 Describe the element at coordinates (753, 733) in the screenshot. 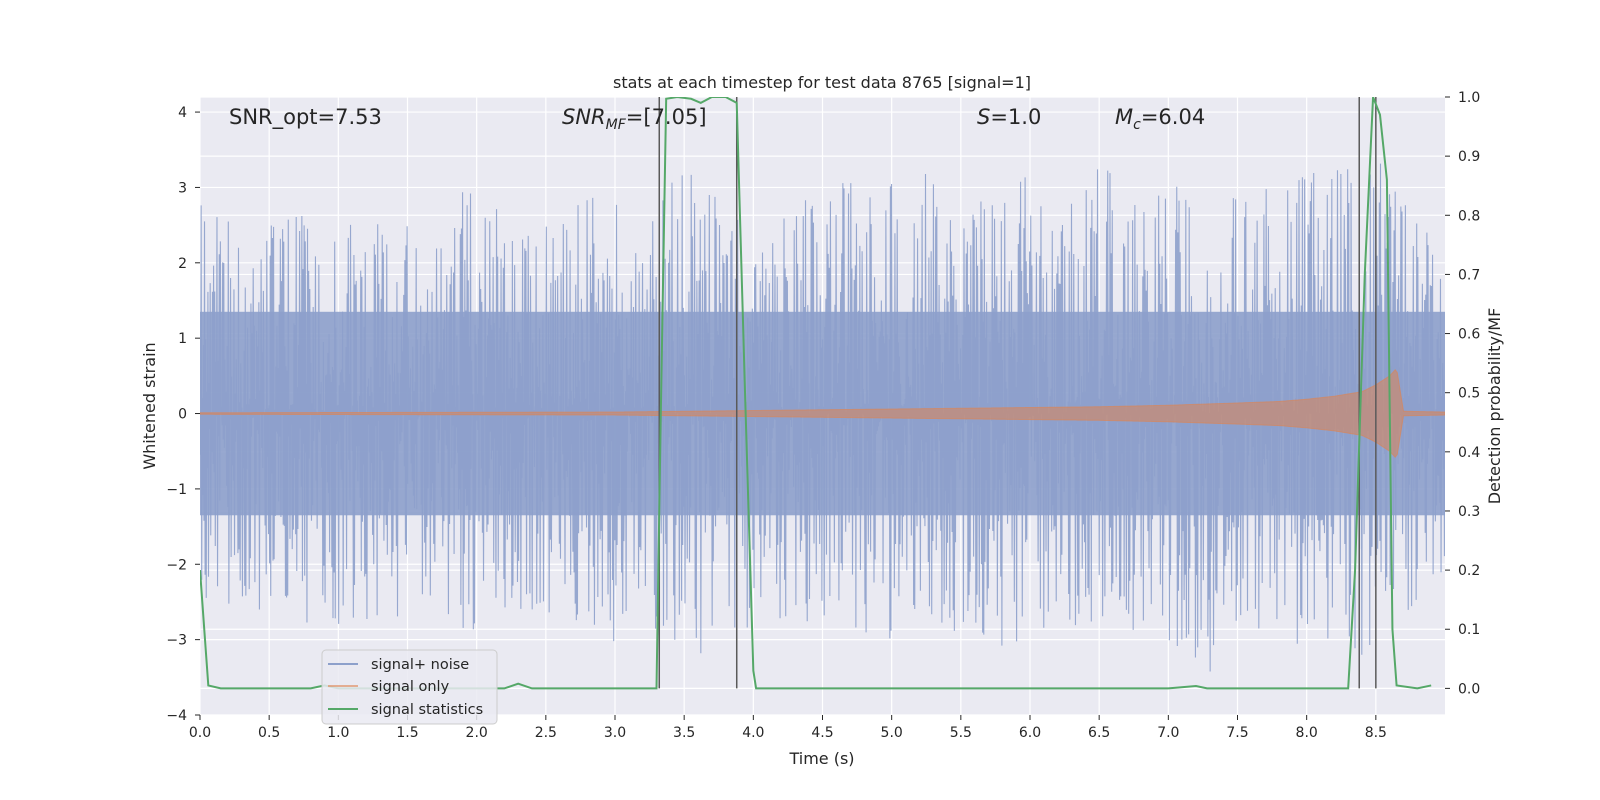

I see `x-tick-label: 4.0` at that location.